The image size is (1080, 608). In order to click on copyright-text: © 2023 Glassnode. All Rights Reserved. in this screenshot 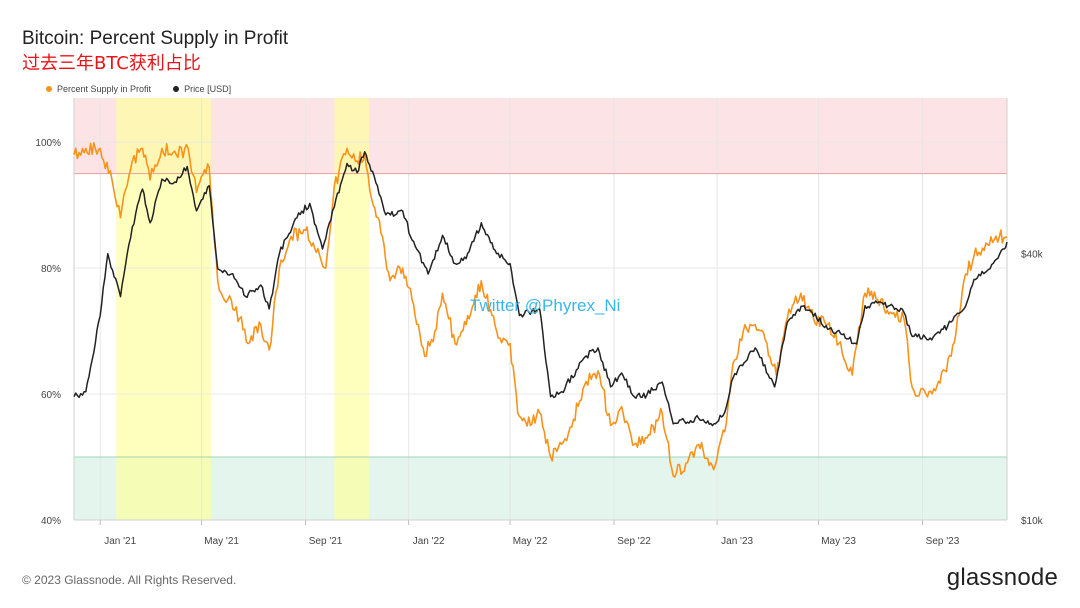, I will do `click(129, 580)`.